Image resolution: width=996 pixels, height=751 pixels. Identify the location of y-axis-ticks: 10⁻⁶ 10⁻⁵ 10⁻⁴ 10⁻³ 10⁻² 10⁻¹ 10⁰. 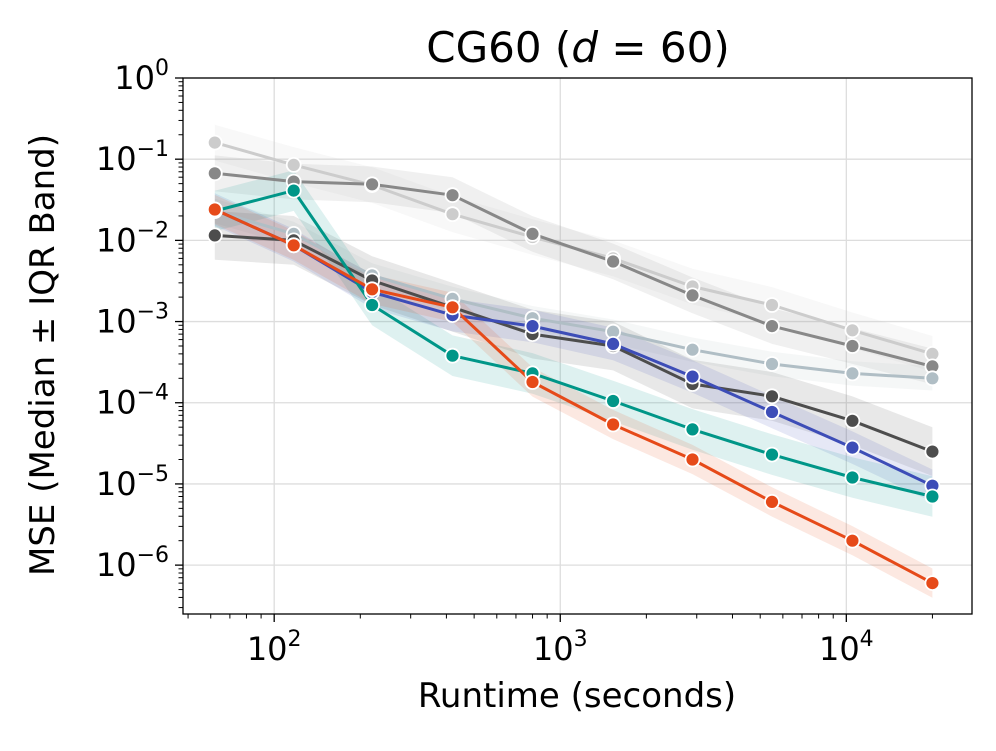
(139, 332).